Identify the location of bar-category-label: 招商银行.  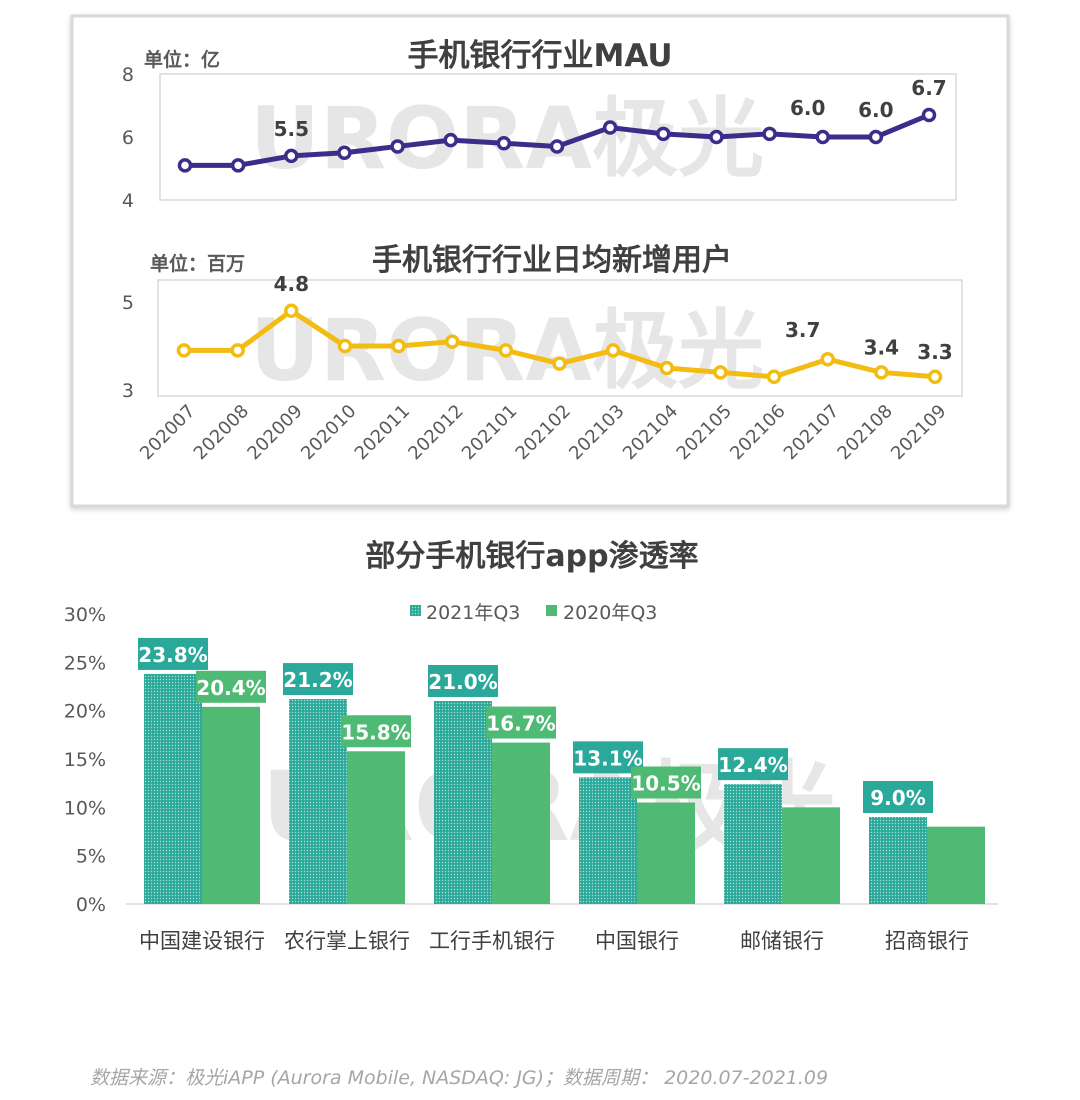
(927, 941).